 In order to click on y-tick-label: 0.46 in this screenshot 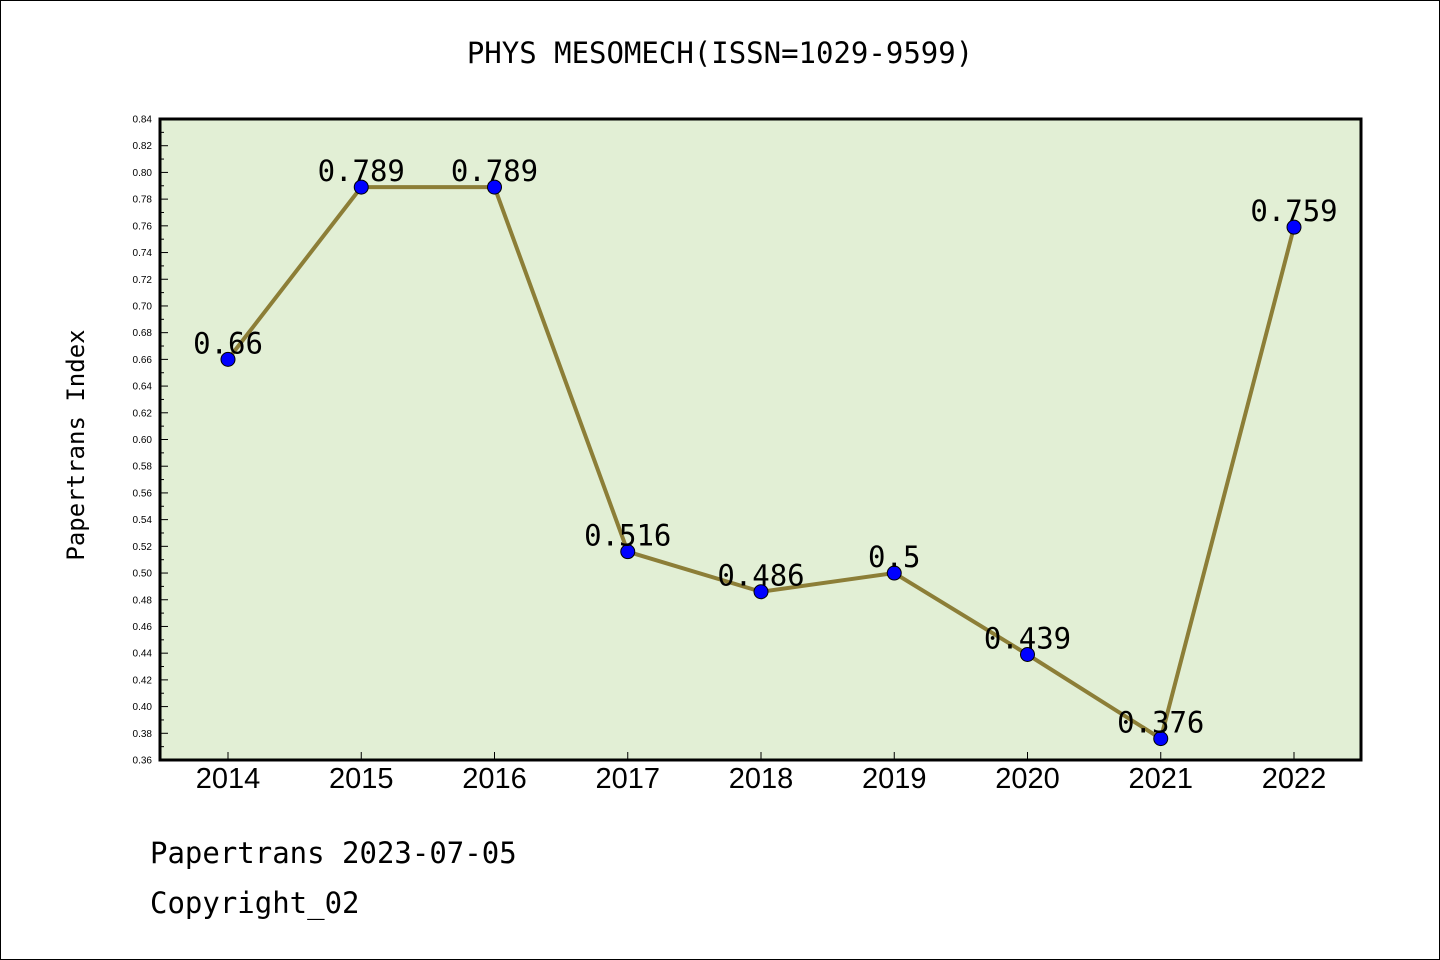, I will do `click(143, 627)`.